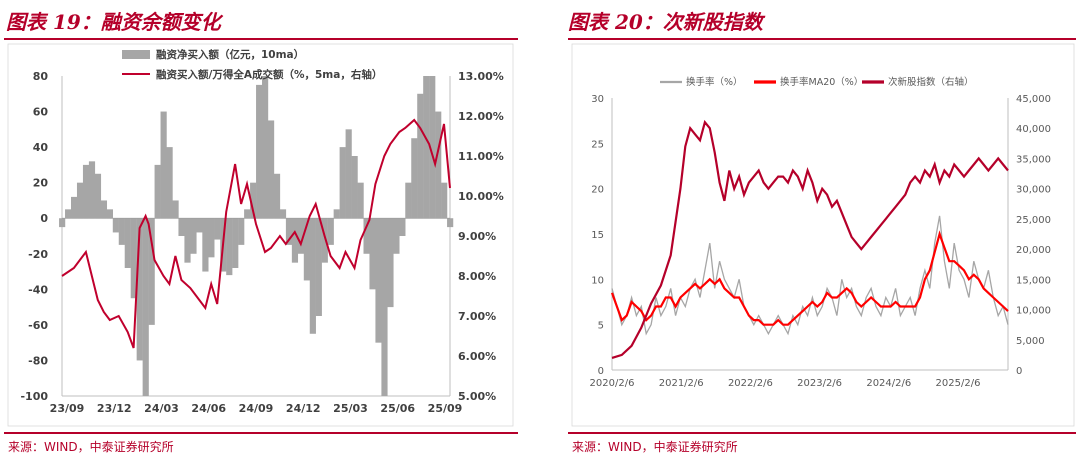 The height and width of the screenshot is (461, 1080). Describe the element at coordinates (681, 383) in the screenshot. I see `x-tick-label: 2021/2/6` at that location.